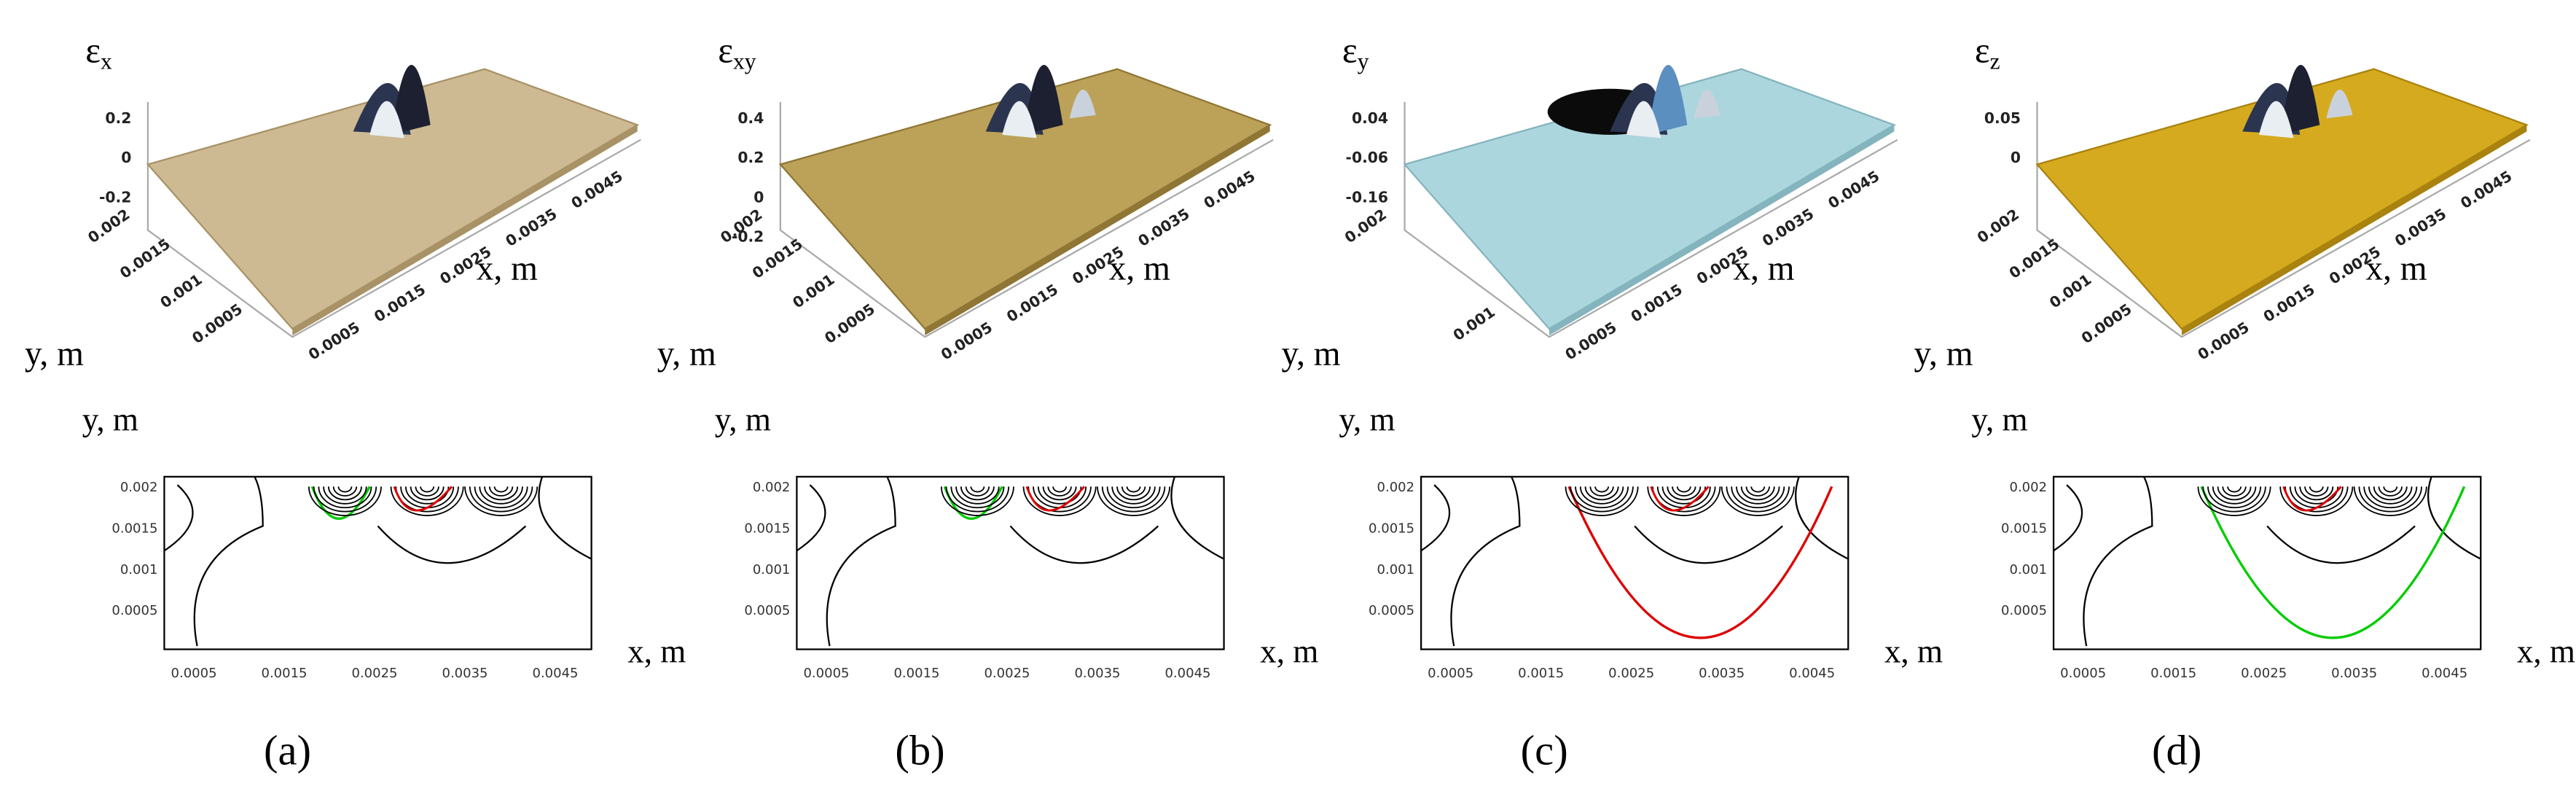  Describe the element at coordinates (1544, 750) in the screenshot. I see `panel-label: (c)` at that location.